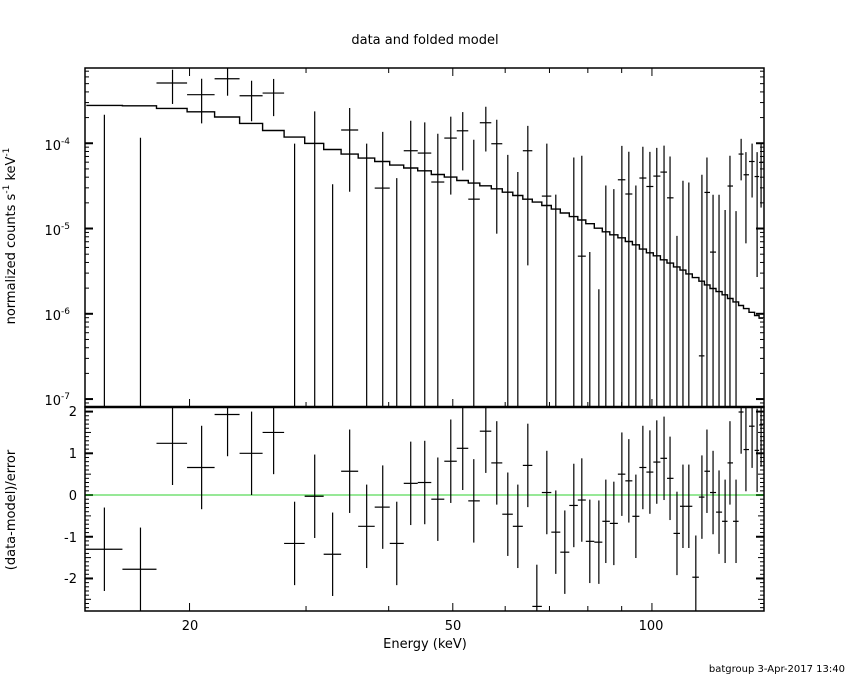 Image resolution: width=850 pixels, height=680 pixels. What do you see at coordinates (73, 454) in the screenshot?
I see `rtick-label-1: 1` at bounding box center [73, 454].